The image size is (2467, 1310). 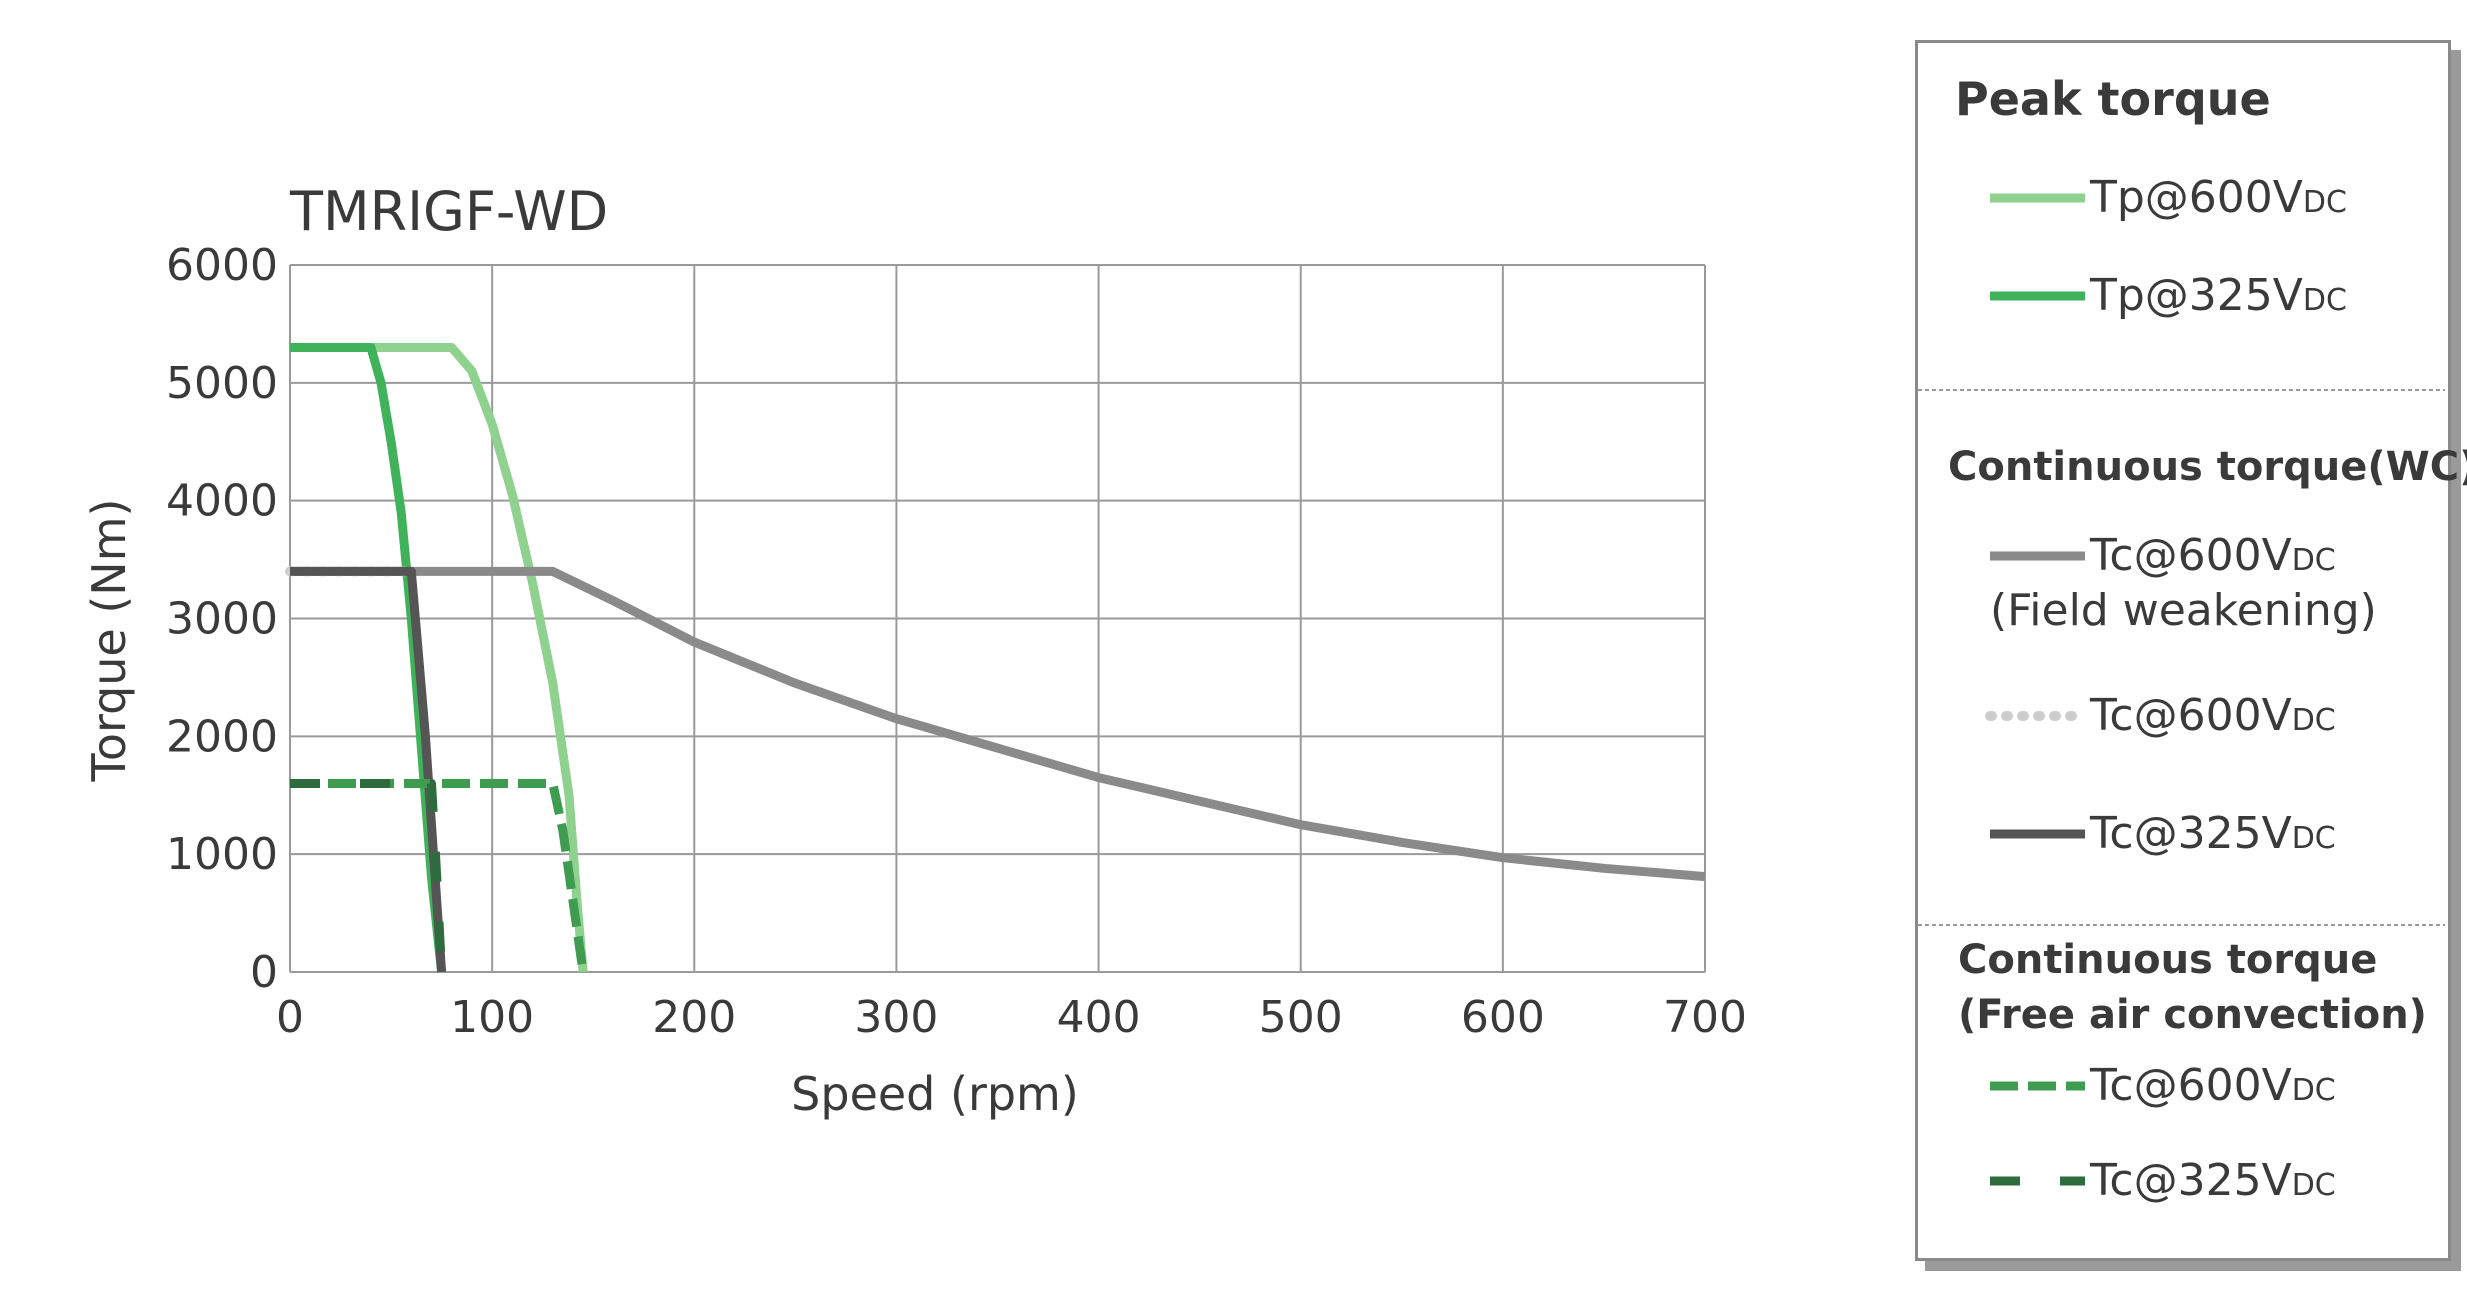 What do you see at coordinates (935, 1094) in the screenshot?
I see `x-axis-label: Speed (rpm)` at bounding box center [935, 1094].